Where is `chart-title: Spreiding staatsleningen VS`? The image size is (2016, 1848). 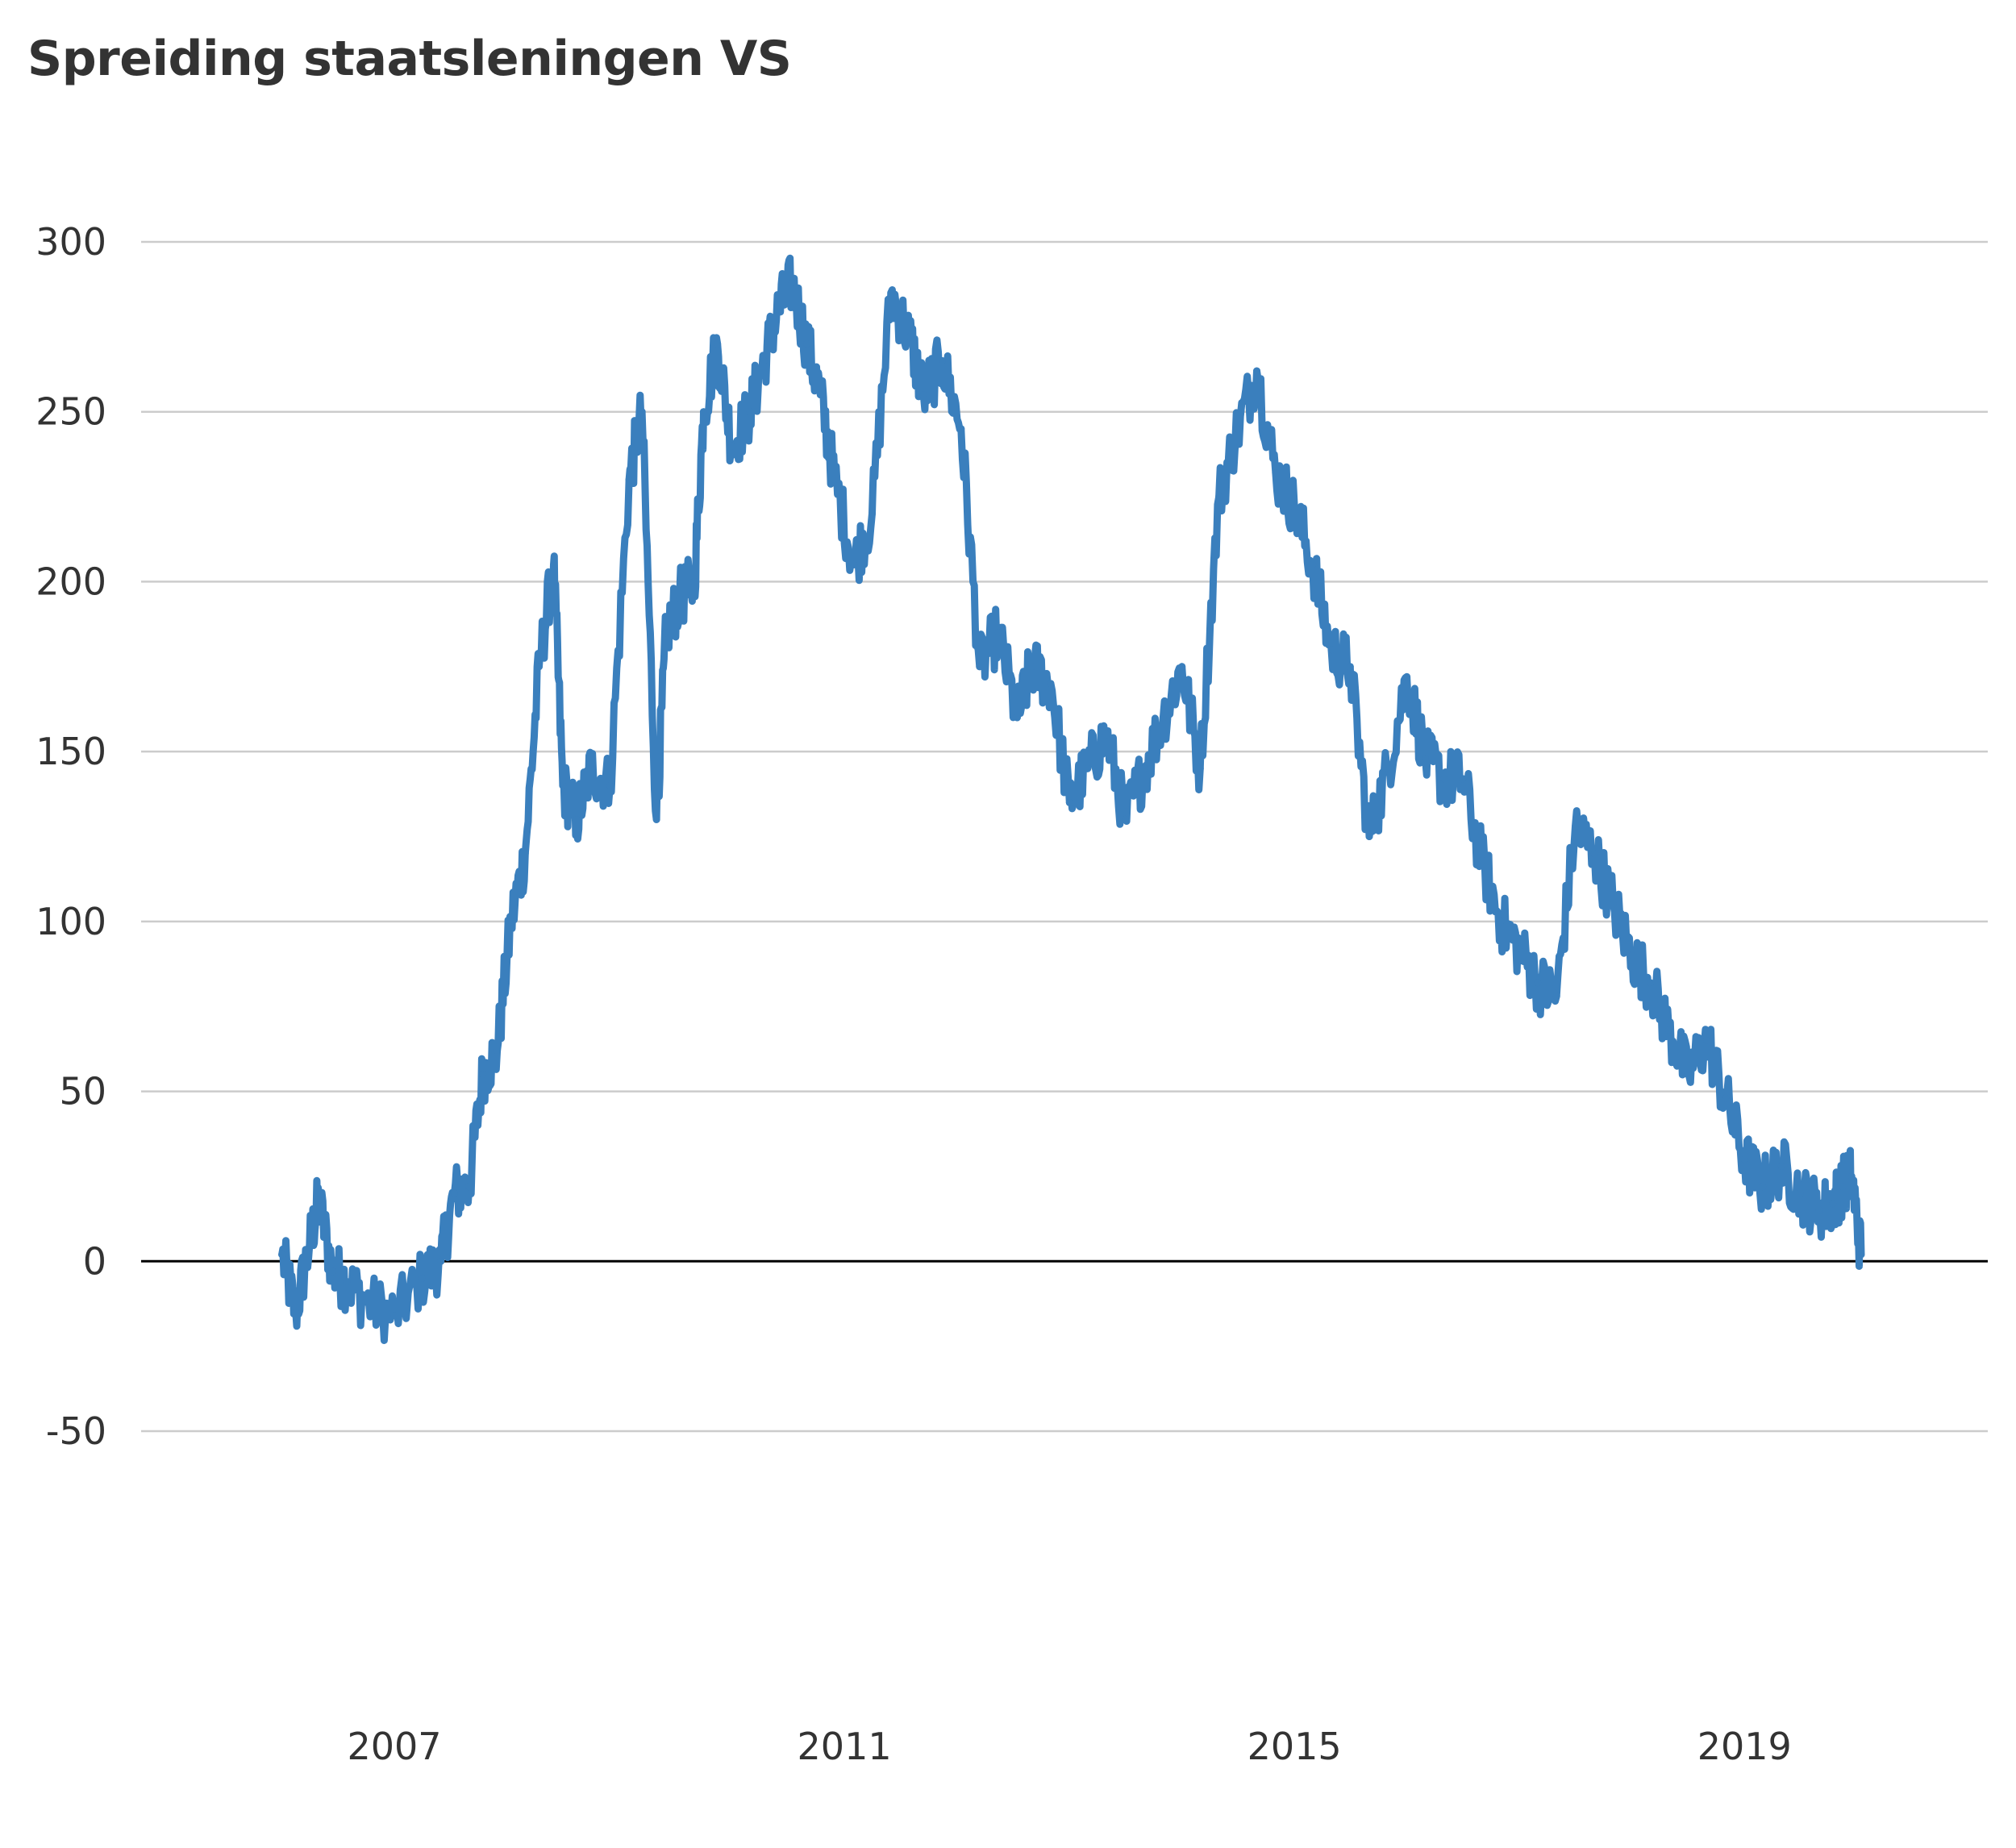
chart-title: Spreiding staatsleningen VS is located at coordinates (409, 59).